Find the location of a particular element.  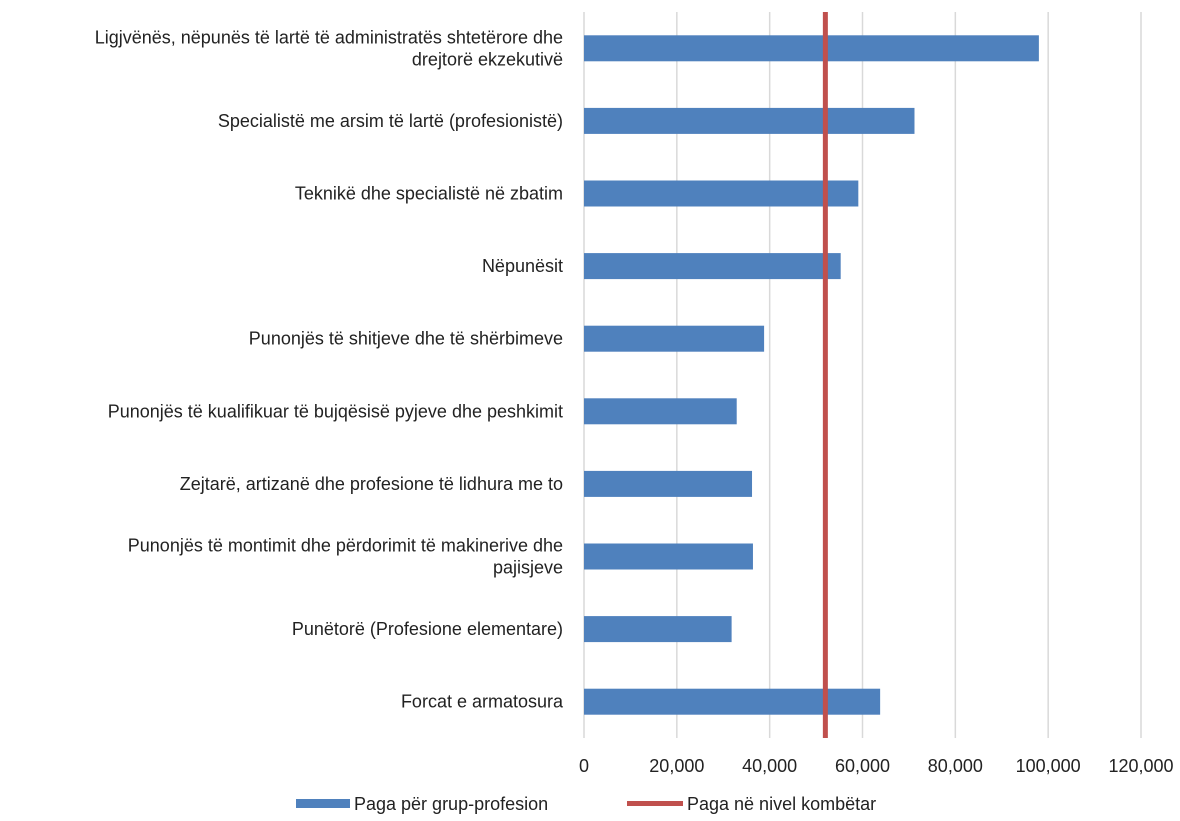

category-label: Forcat e armatosura is located at coordinates (482, 702).